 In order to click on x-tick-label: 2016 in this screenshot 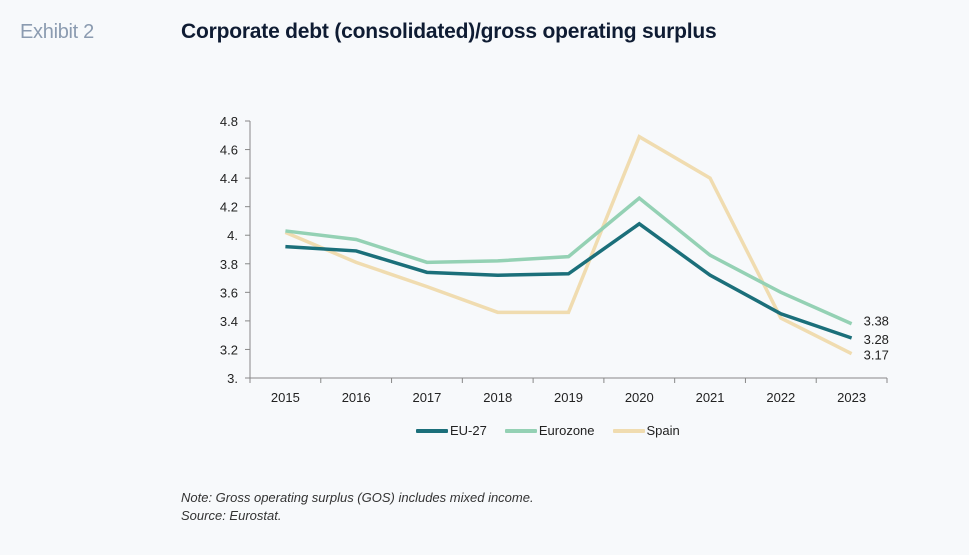, I will do `click(356, 397)`.